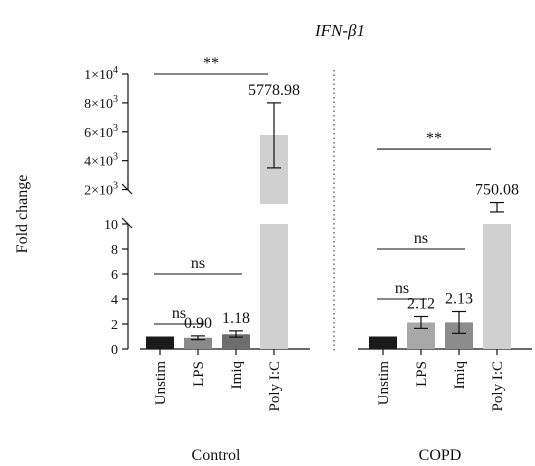 The height and width of the screenshot is (466, 535). What do you see at coordinates (236, 318) in the screenshot?
I see `data-label: 1.18` at bounding box center [236, 318].